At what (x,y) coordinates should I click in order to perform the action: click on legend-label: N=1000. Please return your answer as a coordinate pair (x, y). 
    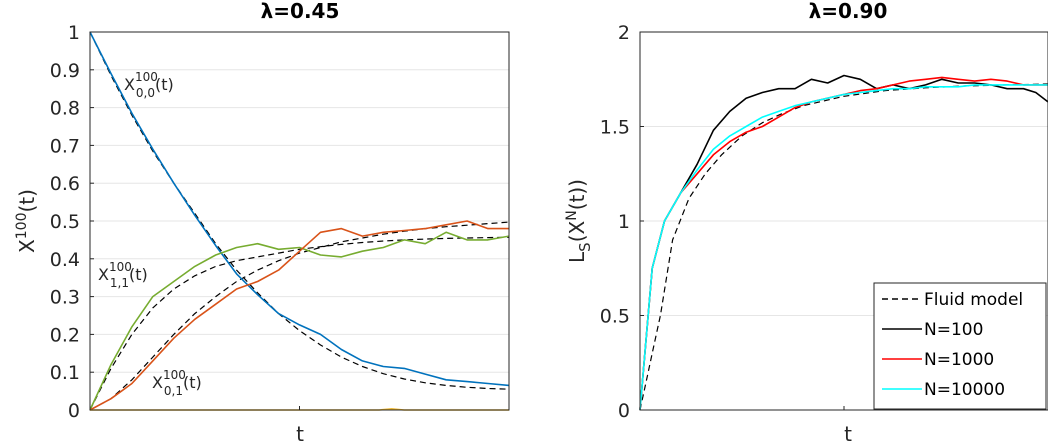
    Looking at the image, I should click on (959, 360).